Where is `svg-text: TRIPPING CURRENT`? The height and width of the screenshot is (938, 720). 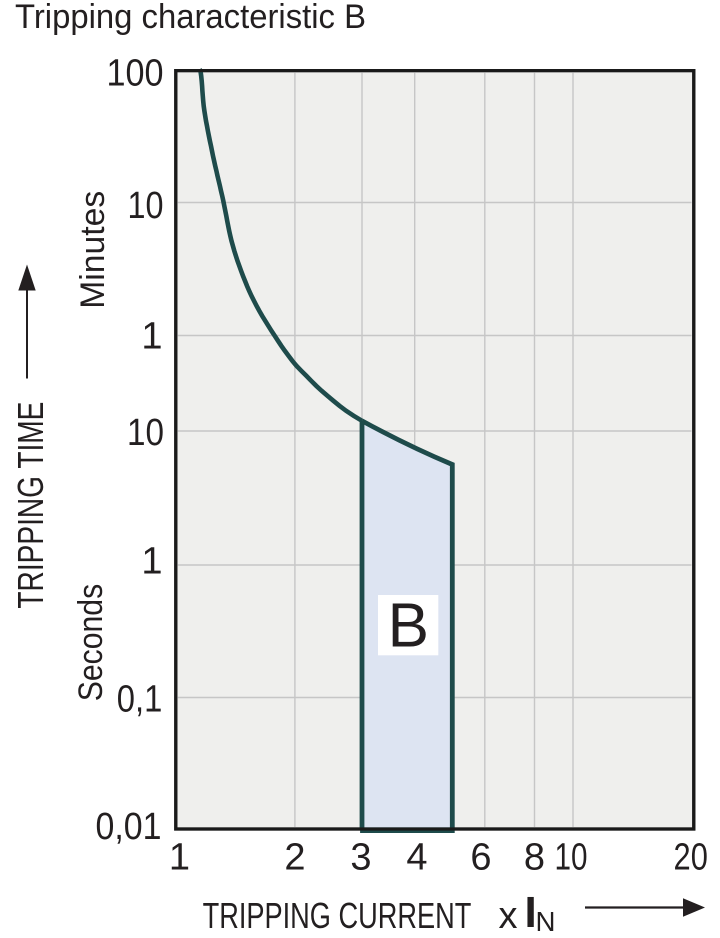 svg-text: TRIPPING CURRENT is located at coordinates (337, 915).